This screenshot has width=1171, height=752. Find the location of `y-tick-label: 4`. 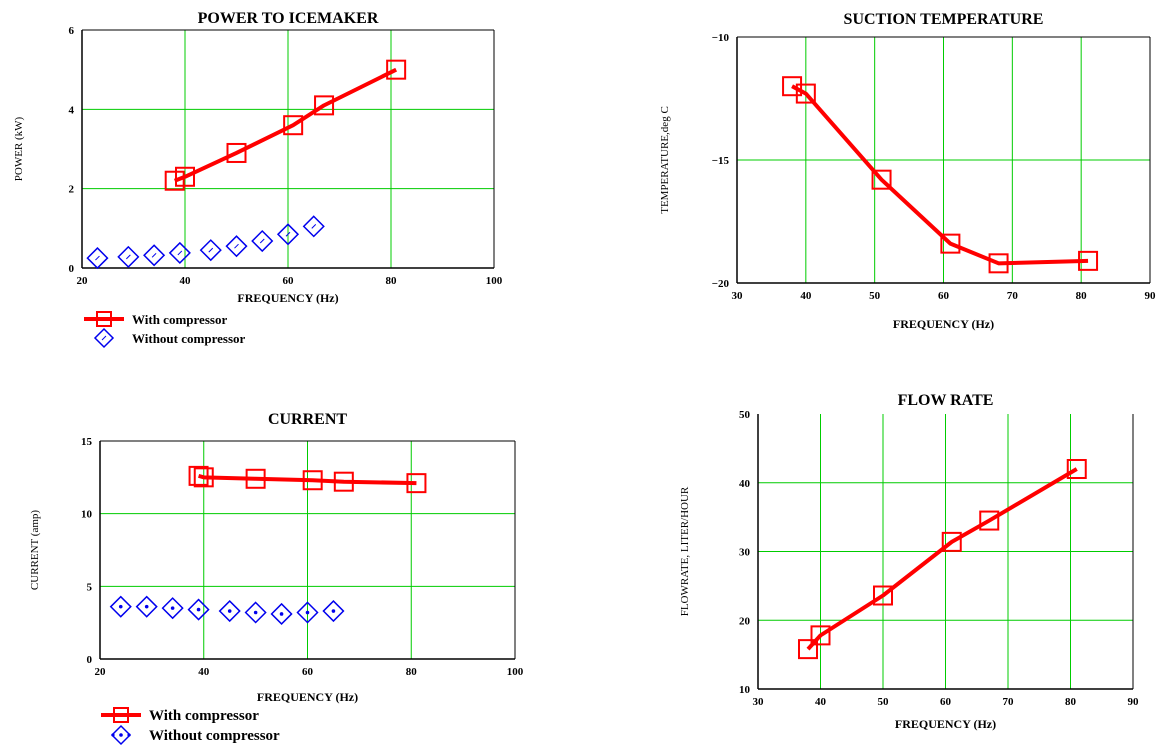

y-tick-label: 4 is located at coordinates (72, 110).